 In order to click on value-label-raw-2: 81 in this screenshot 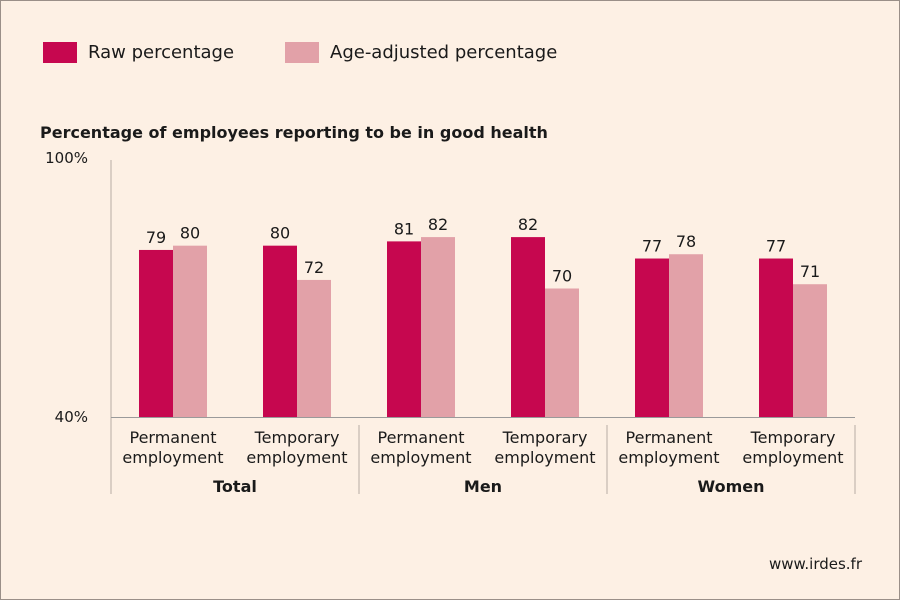, I will do `click(404, 228)`.